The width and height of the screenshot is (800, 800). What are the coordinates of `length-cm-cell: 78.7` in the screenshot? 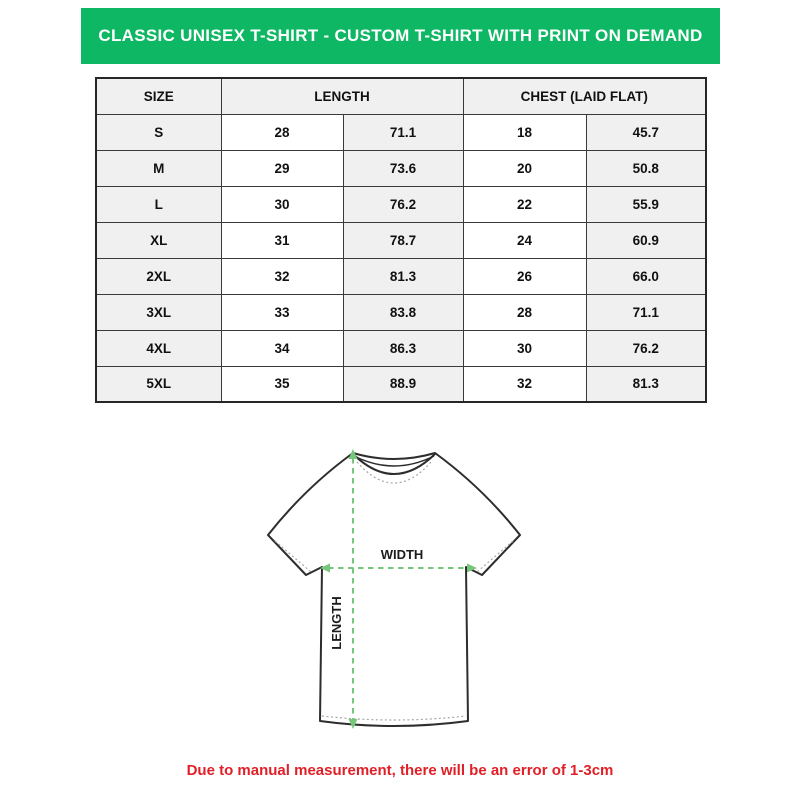 It's located at (403, 240).